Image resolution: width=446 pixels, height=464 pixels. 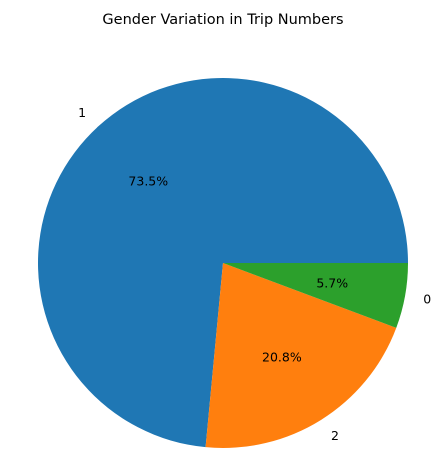 I want to click on slice-label-0: 0, so click(x=427, y=299).